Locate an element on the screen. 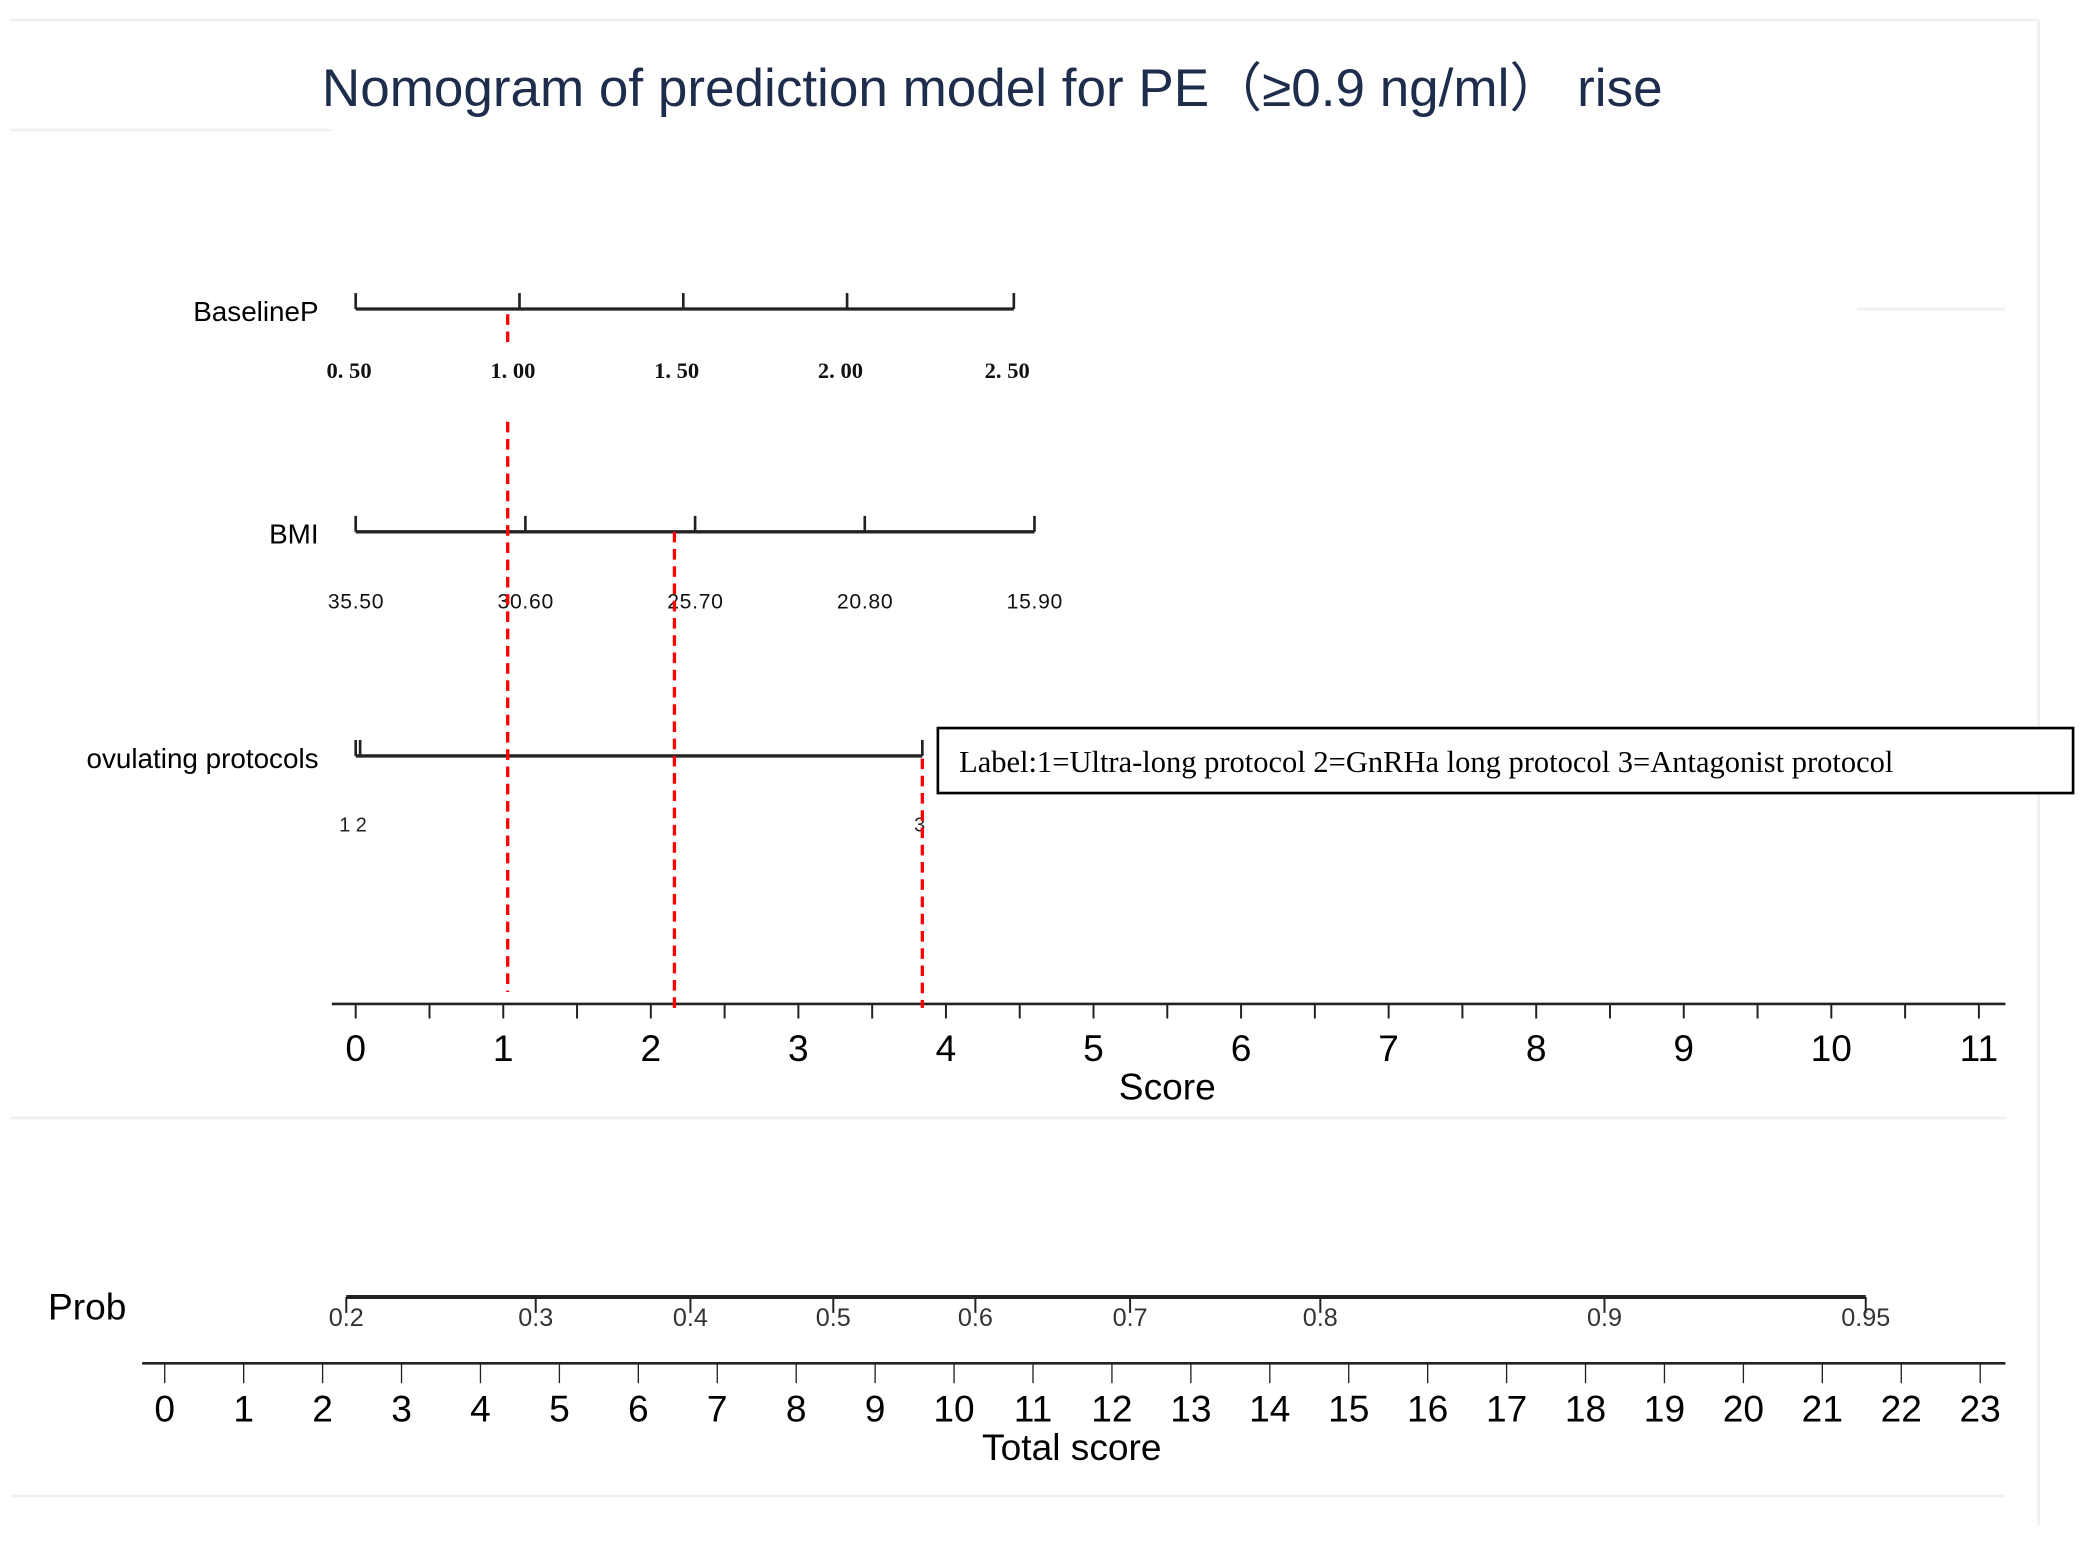  prob-axis-label: Prob is located at coordinates (87, 1307).